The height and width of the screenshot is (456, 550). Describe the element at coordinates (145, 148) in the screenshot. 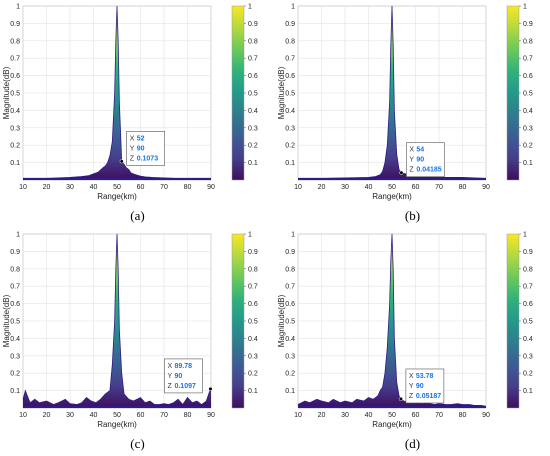

I see `datatip: X 52Y 90Z 0.1073` at that location.